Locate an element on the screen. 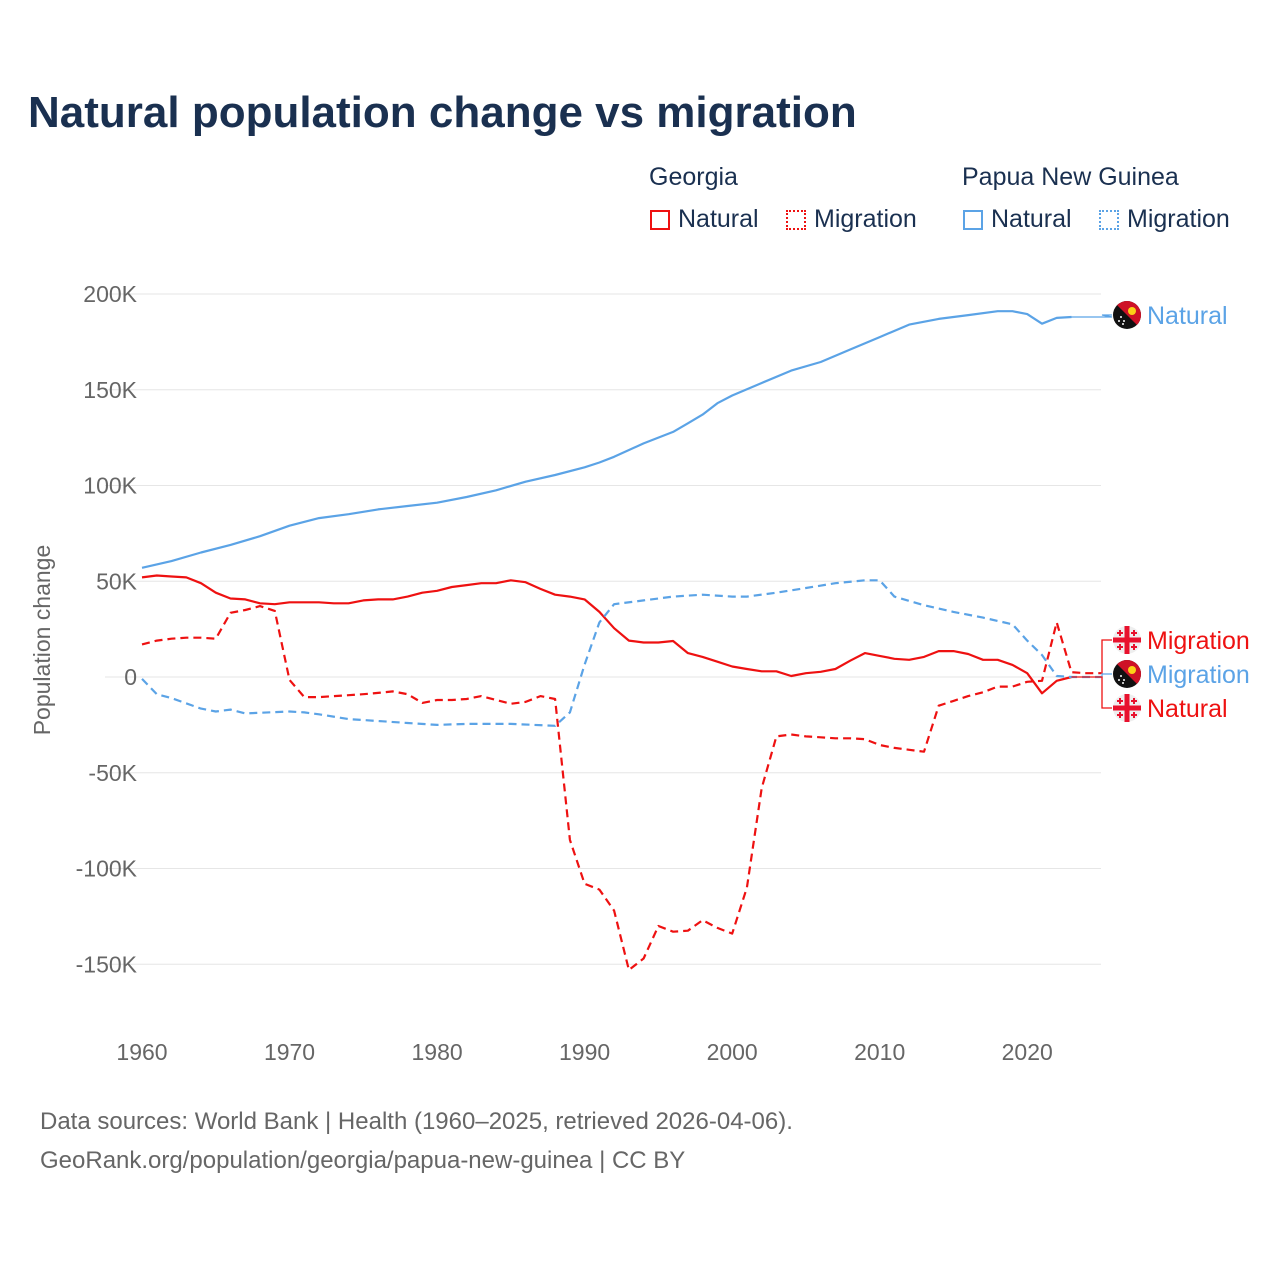 The image size is (1280, 1280). y-tick-label: 50K is located at coordinates (117, 581).